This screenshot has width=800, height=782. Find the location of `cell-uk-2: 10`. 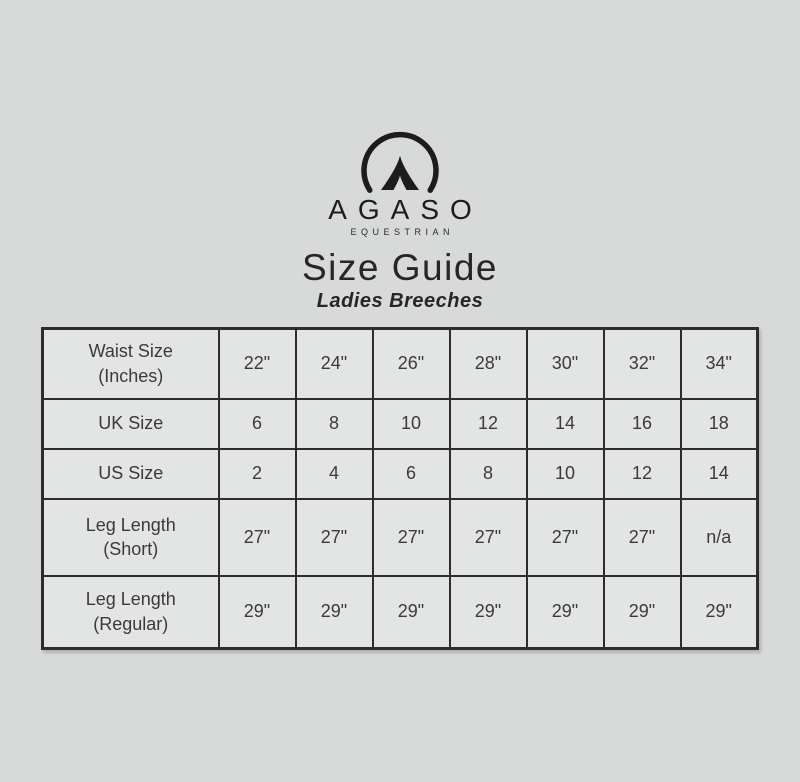

cell-uk-2: 10 is located at coordinates (411, 423).